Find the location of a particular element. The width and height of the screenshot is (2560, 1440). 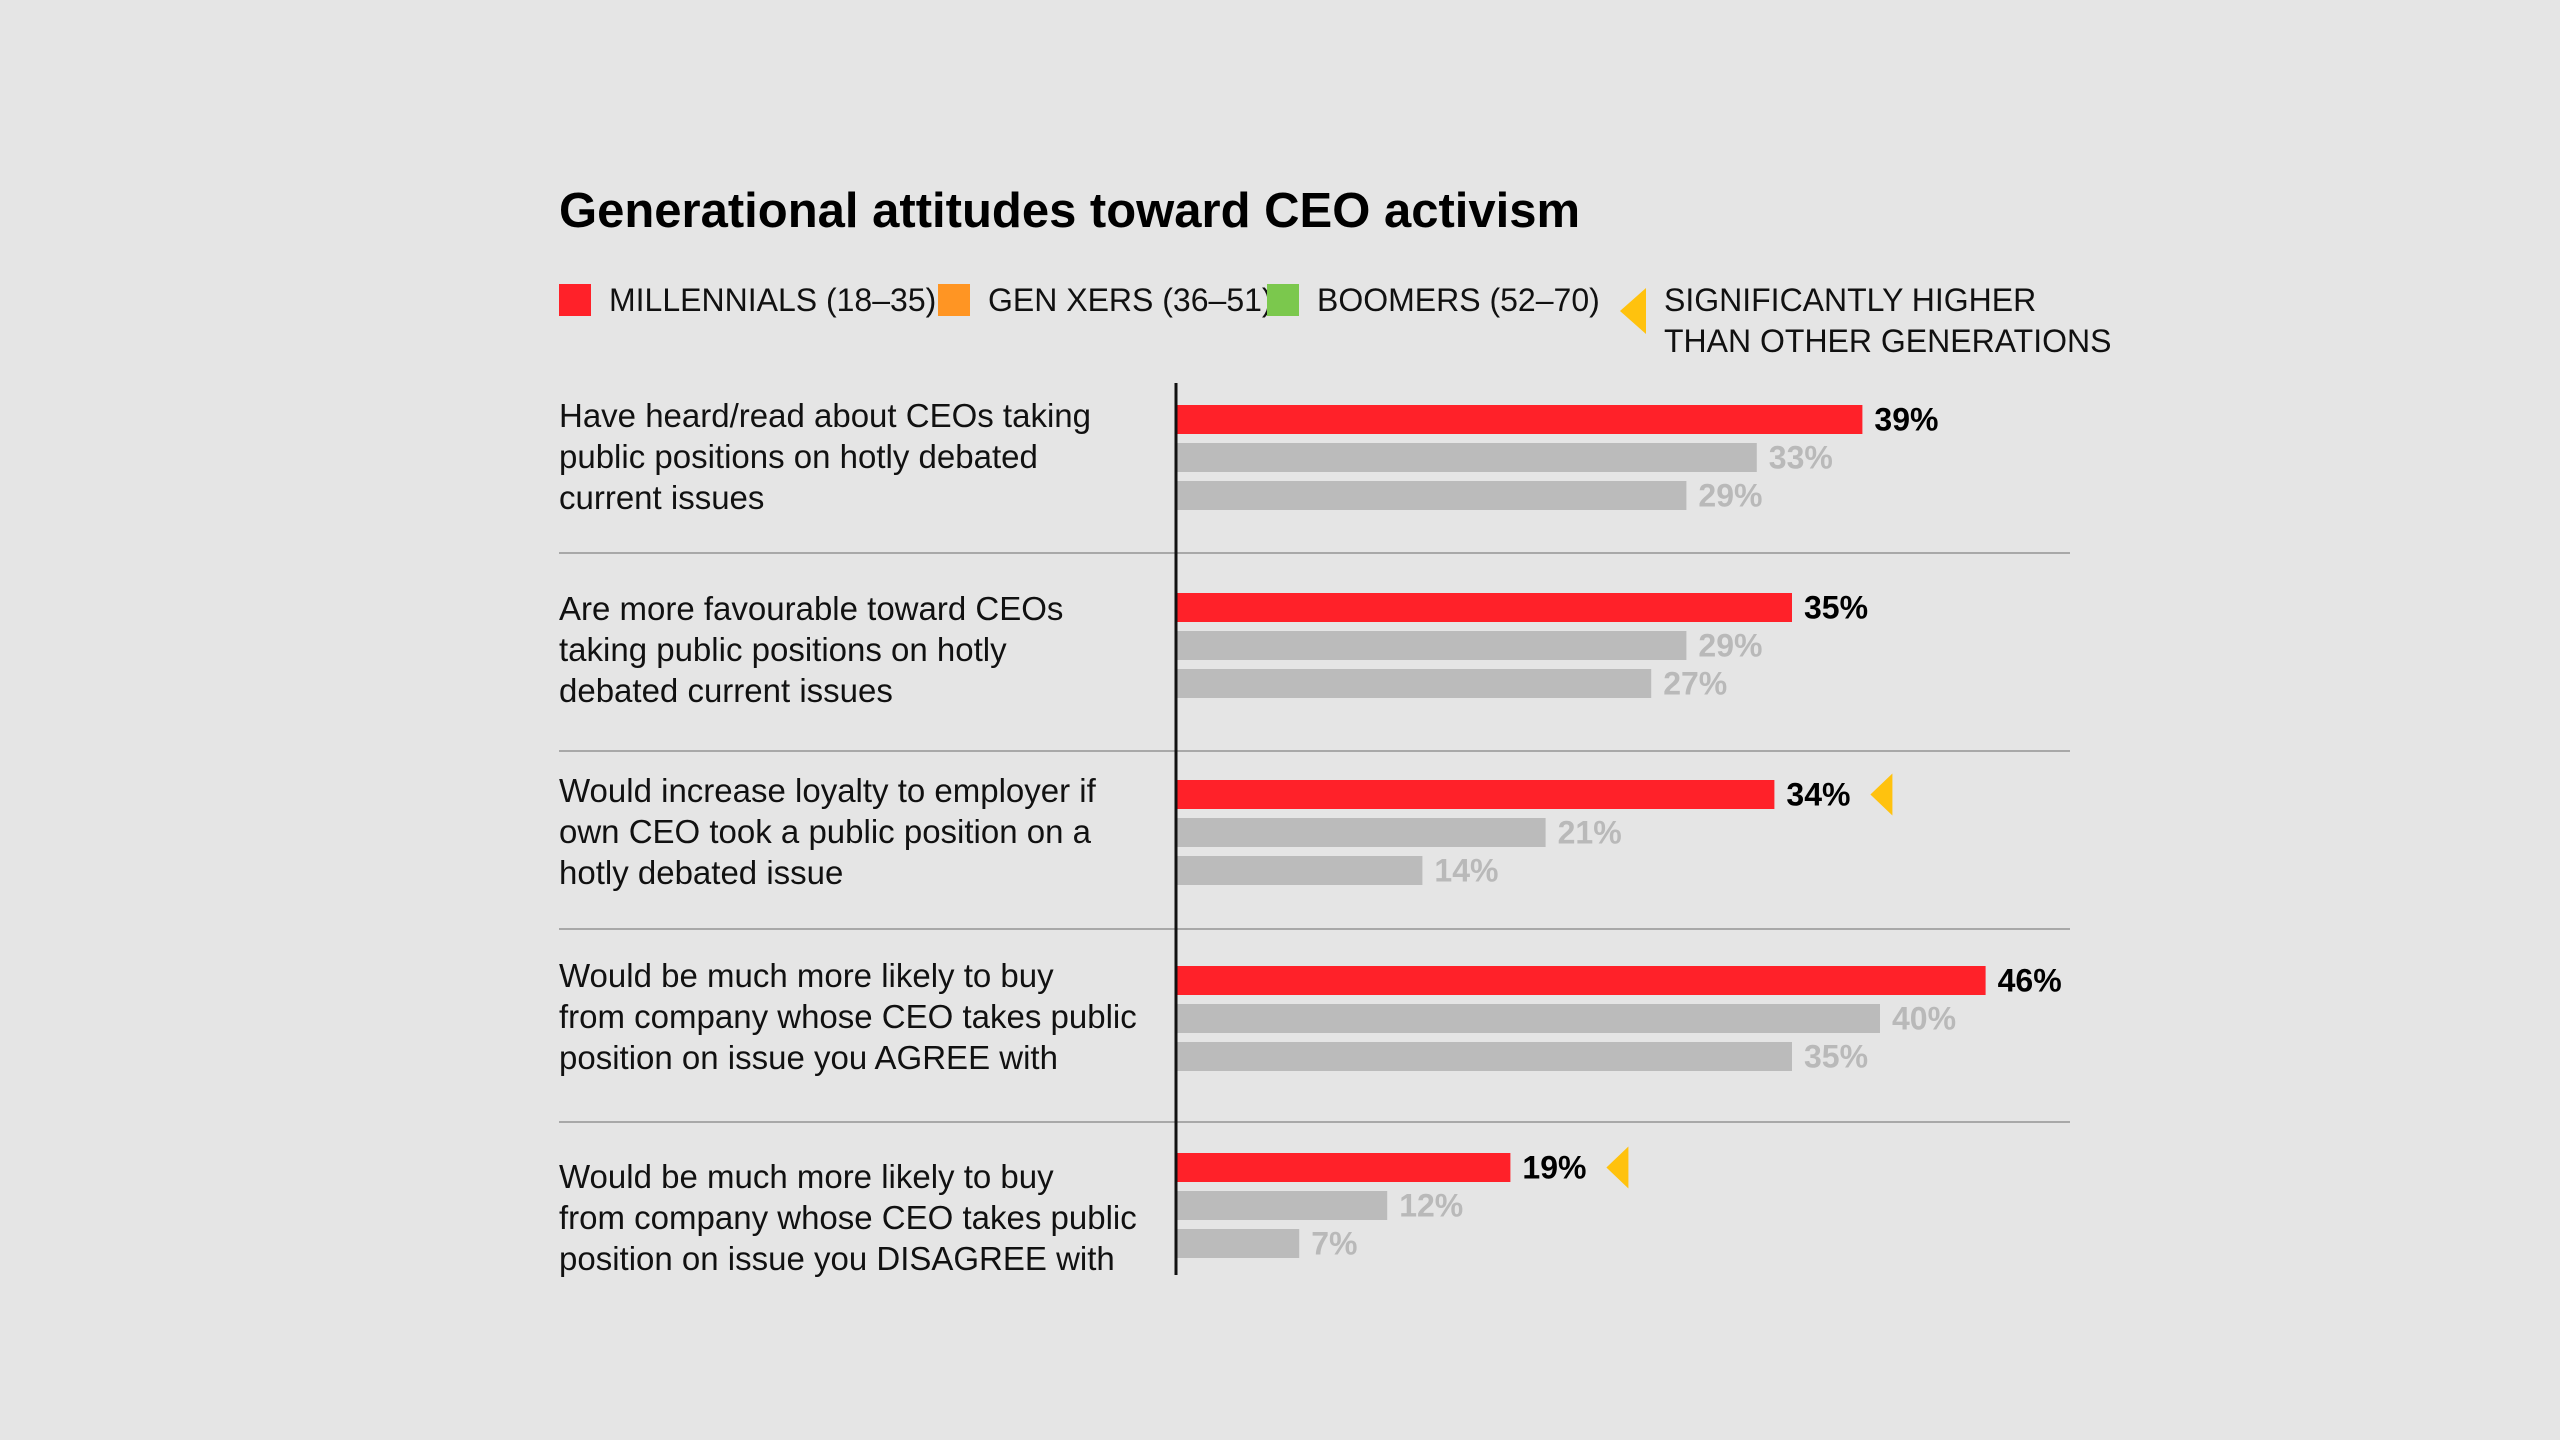

legend-item-gen-x: GEN XERS (36–51) is located at coordinates (1105, 300).